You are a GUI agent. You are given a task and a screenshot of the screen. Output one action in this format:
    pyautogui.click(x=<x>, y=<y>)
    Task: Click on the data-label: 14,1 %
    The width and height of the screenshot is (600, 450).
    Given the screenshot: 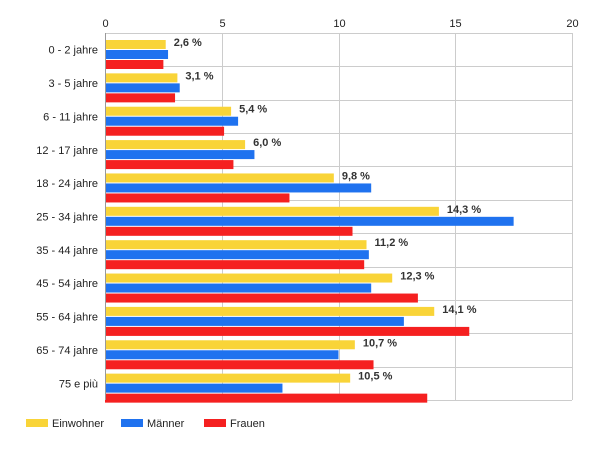 What is the action you would take?
    pyautogui.click(x=459, y=310)
    